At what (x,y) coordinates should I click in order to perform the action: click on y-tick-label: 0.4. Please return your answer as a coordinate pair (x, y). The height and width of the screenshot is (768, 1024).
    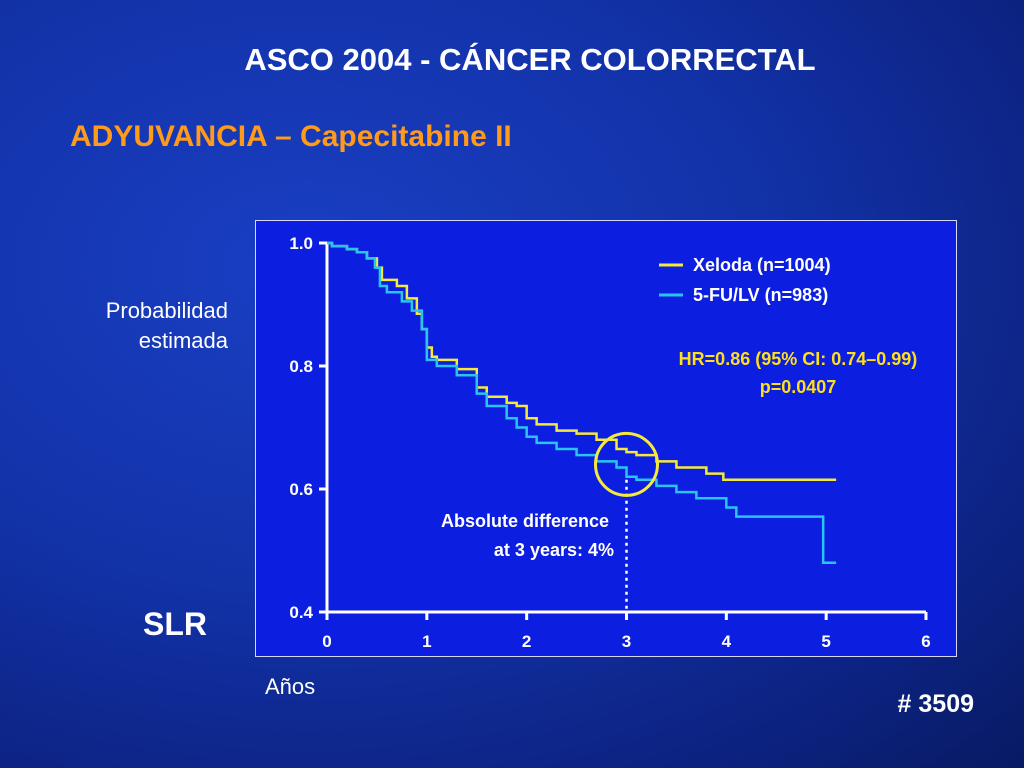
    Looking at the image, I should click on (301, 612).